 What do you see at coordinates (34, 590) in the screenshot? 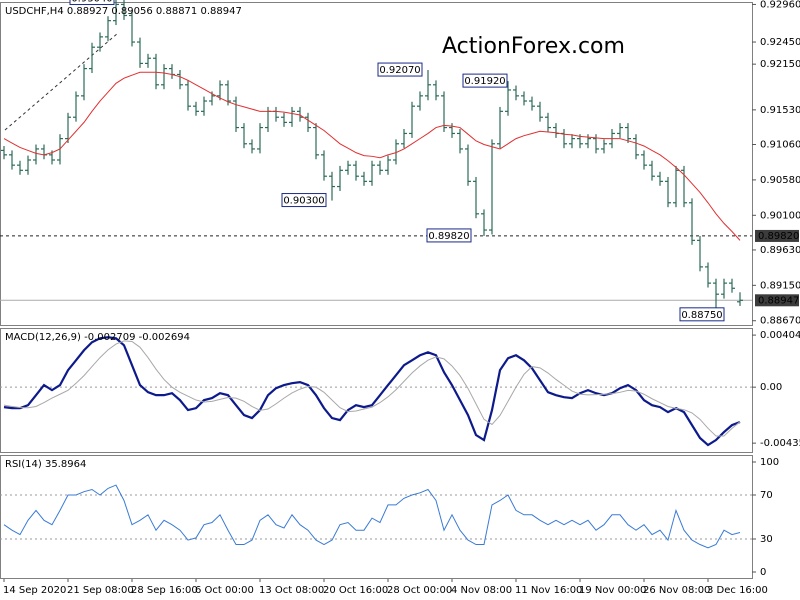
I see `x-tick-label: 14 Sep 2020` at bounding box center [34, 590].